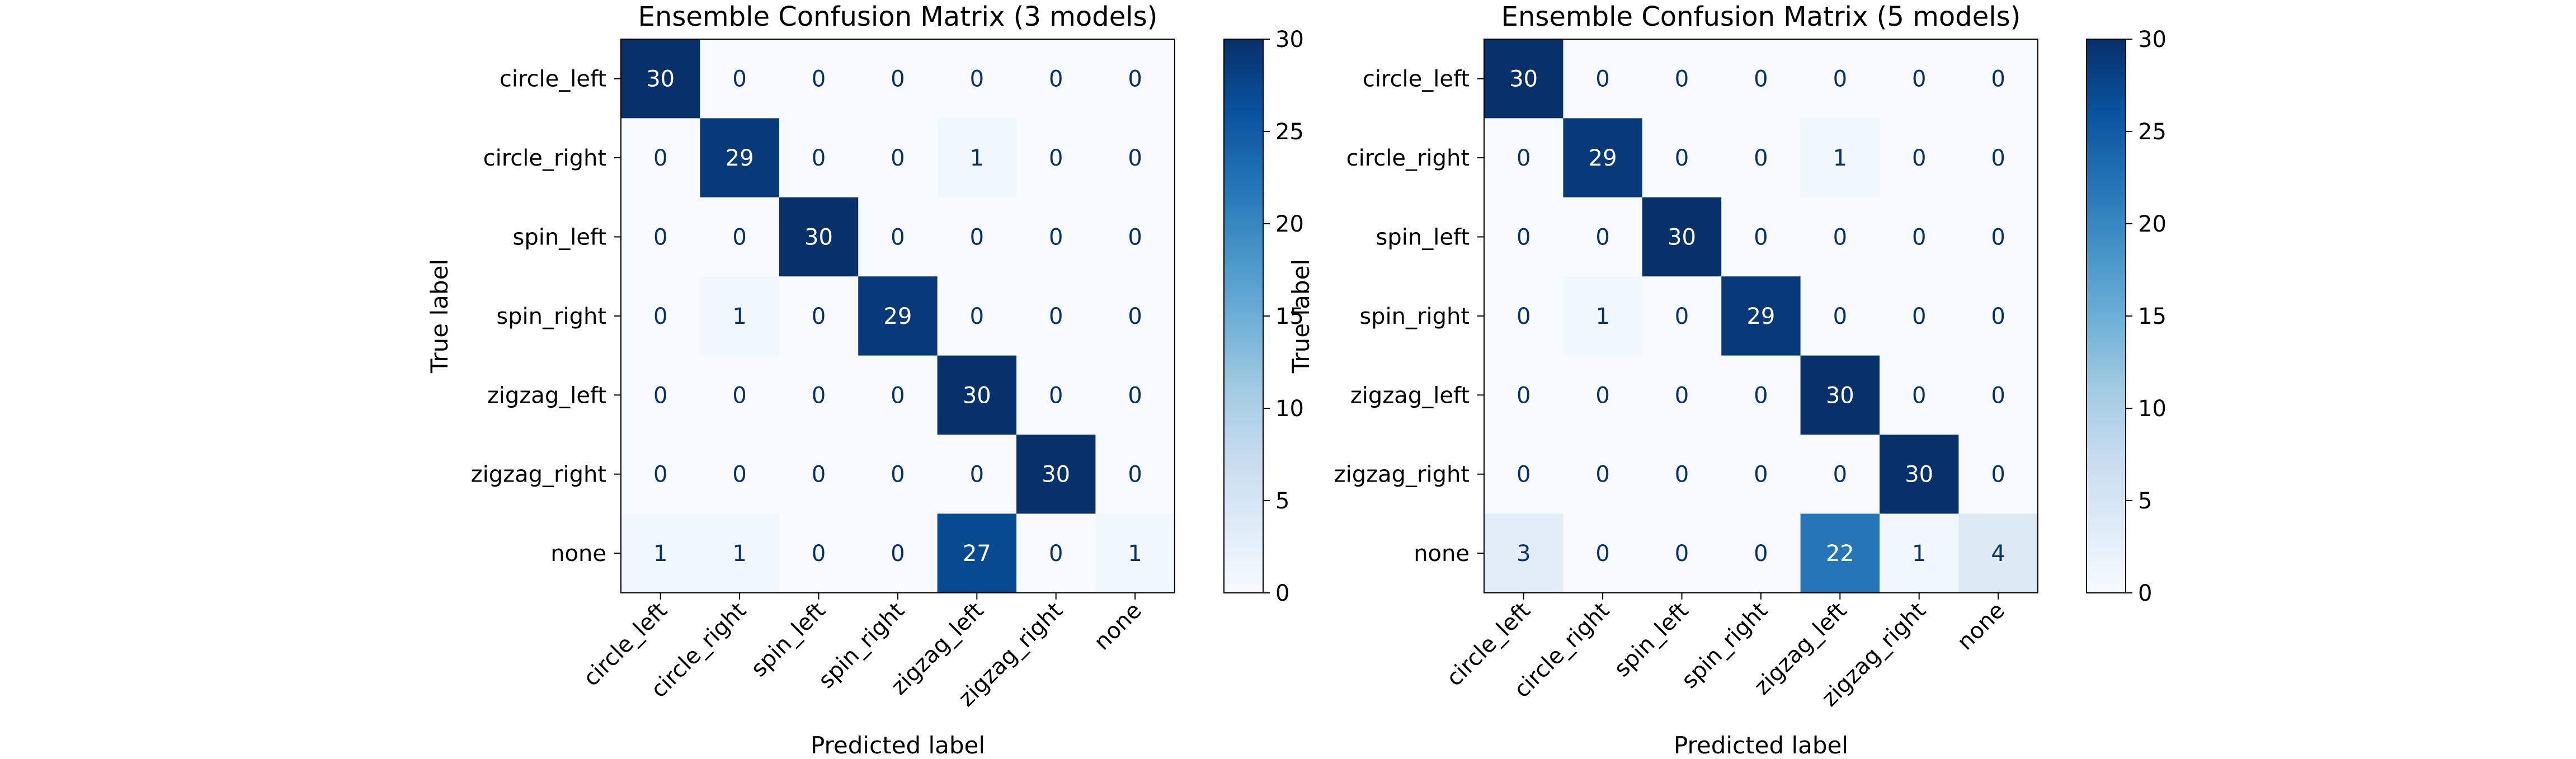 This screenshot has width=2576, height=759. Describe the element at coordinates (2145, 593) in the screenshot. I see `colorbar-tick-label: 0` at that location.